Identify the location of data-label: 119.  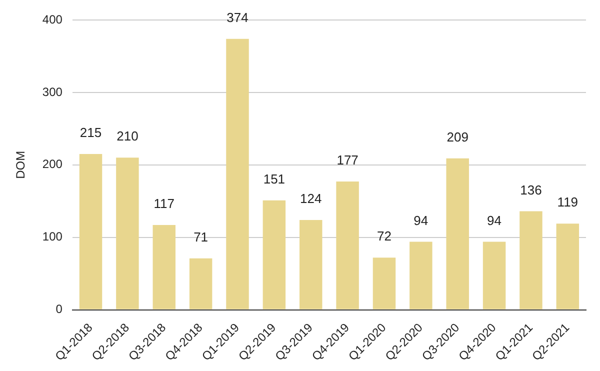
(567, 202).